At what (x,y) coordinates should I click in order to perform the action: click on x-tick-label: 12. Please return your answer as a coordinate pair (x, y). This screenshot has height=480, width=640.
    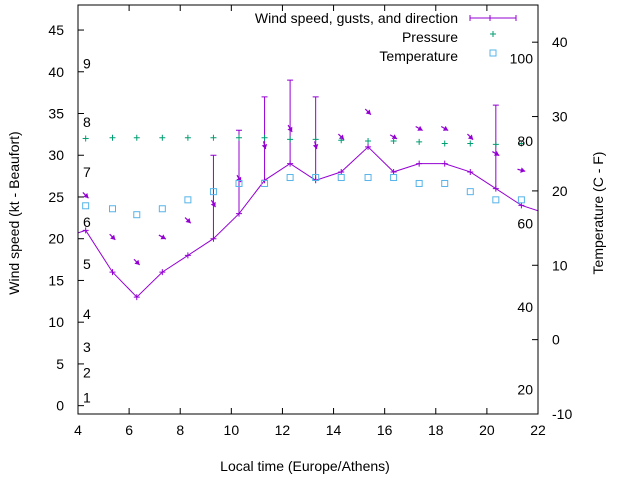
    Looking at the image, I should click on (283, 430).